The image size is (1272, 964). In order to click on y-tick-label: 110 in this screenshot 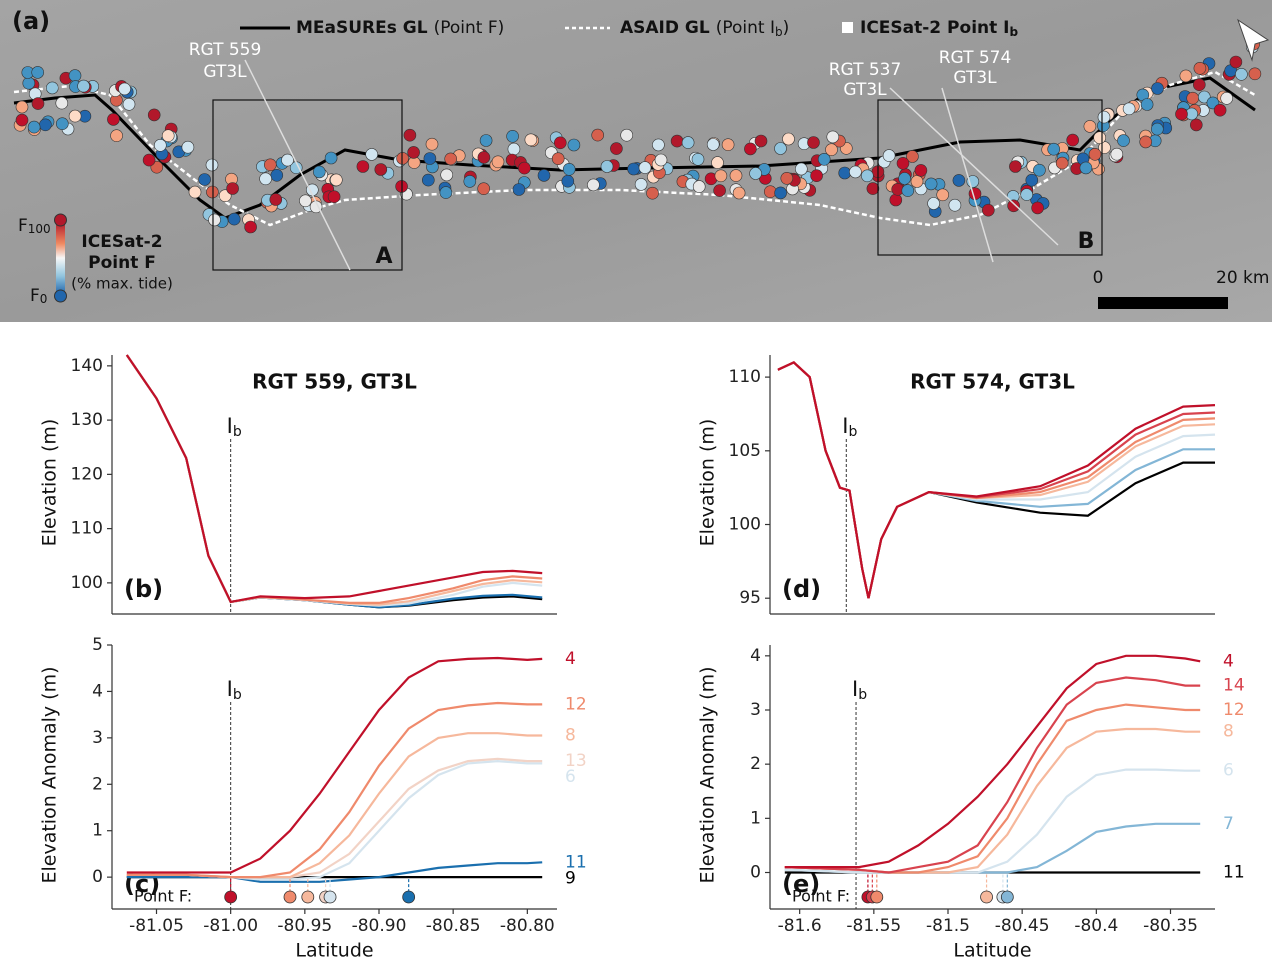, I will do `click(87, 529)`.